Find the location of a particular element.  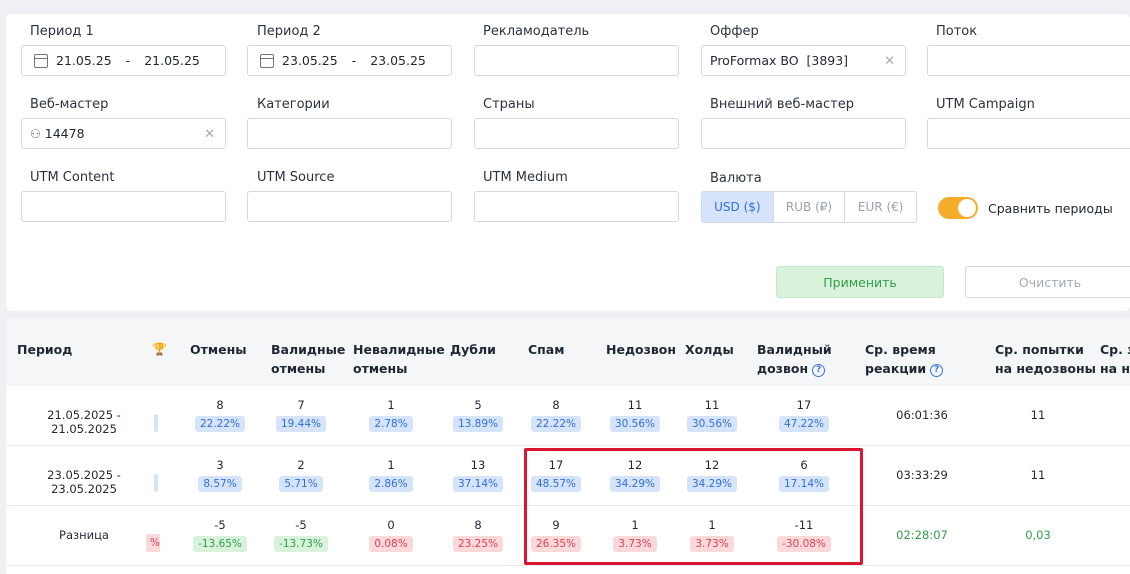

row-period: 23.05.2025 - 23.05.2025 is located at coordinates (84, 482).